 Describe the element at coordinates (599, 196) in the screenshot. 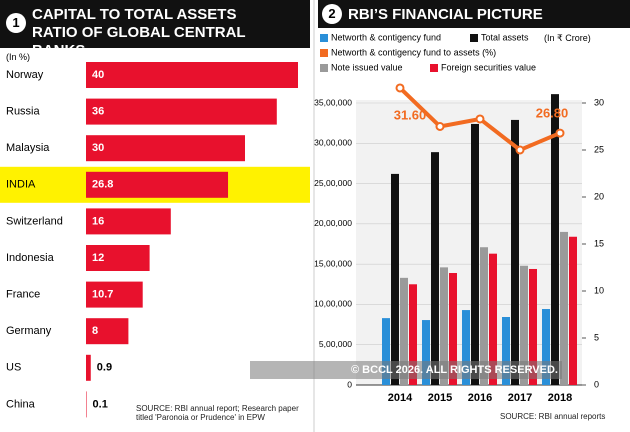

I see `y2-tick-label: 20` at that location.